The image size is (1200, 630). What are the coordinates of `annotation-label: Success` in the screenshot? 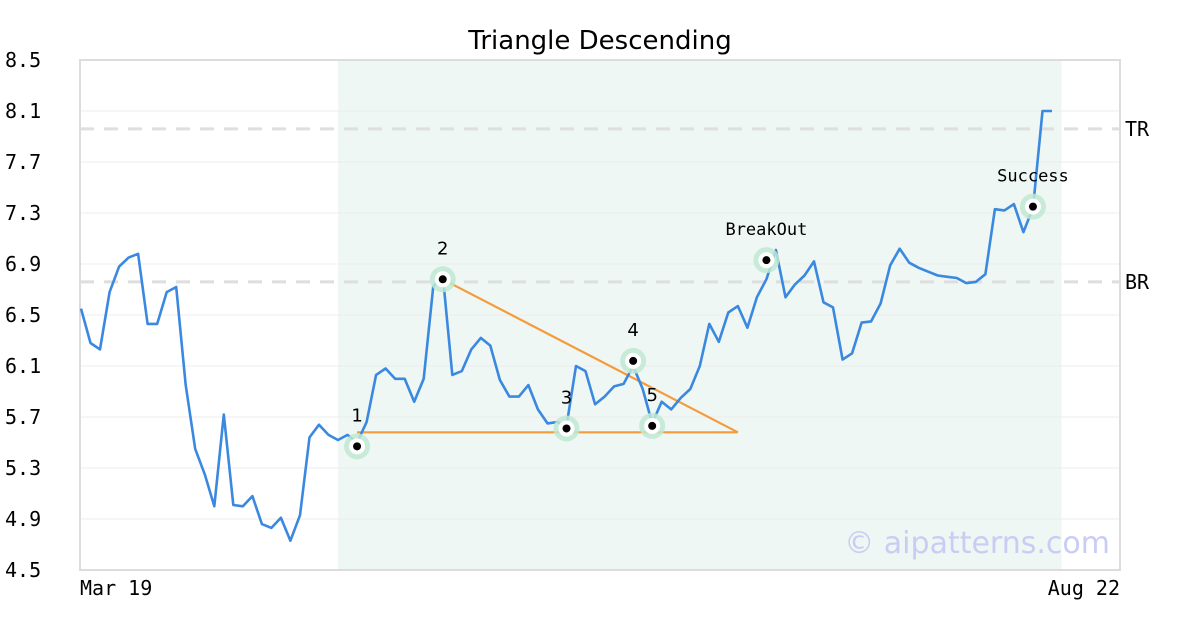 It's located at (1033, 177).